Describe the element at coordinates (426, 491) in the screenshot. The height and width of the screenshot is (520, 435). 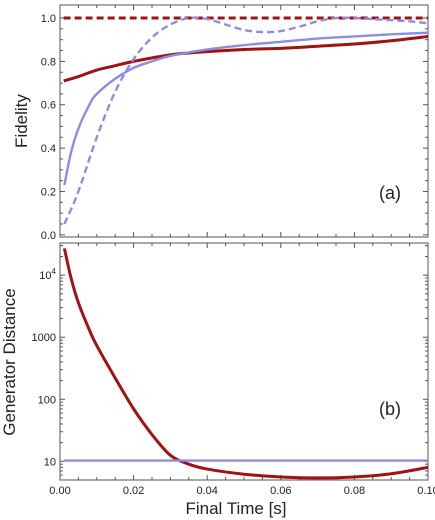
I see `x-tick-label: 0.10` at that location.